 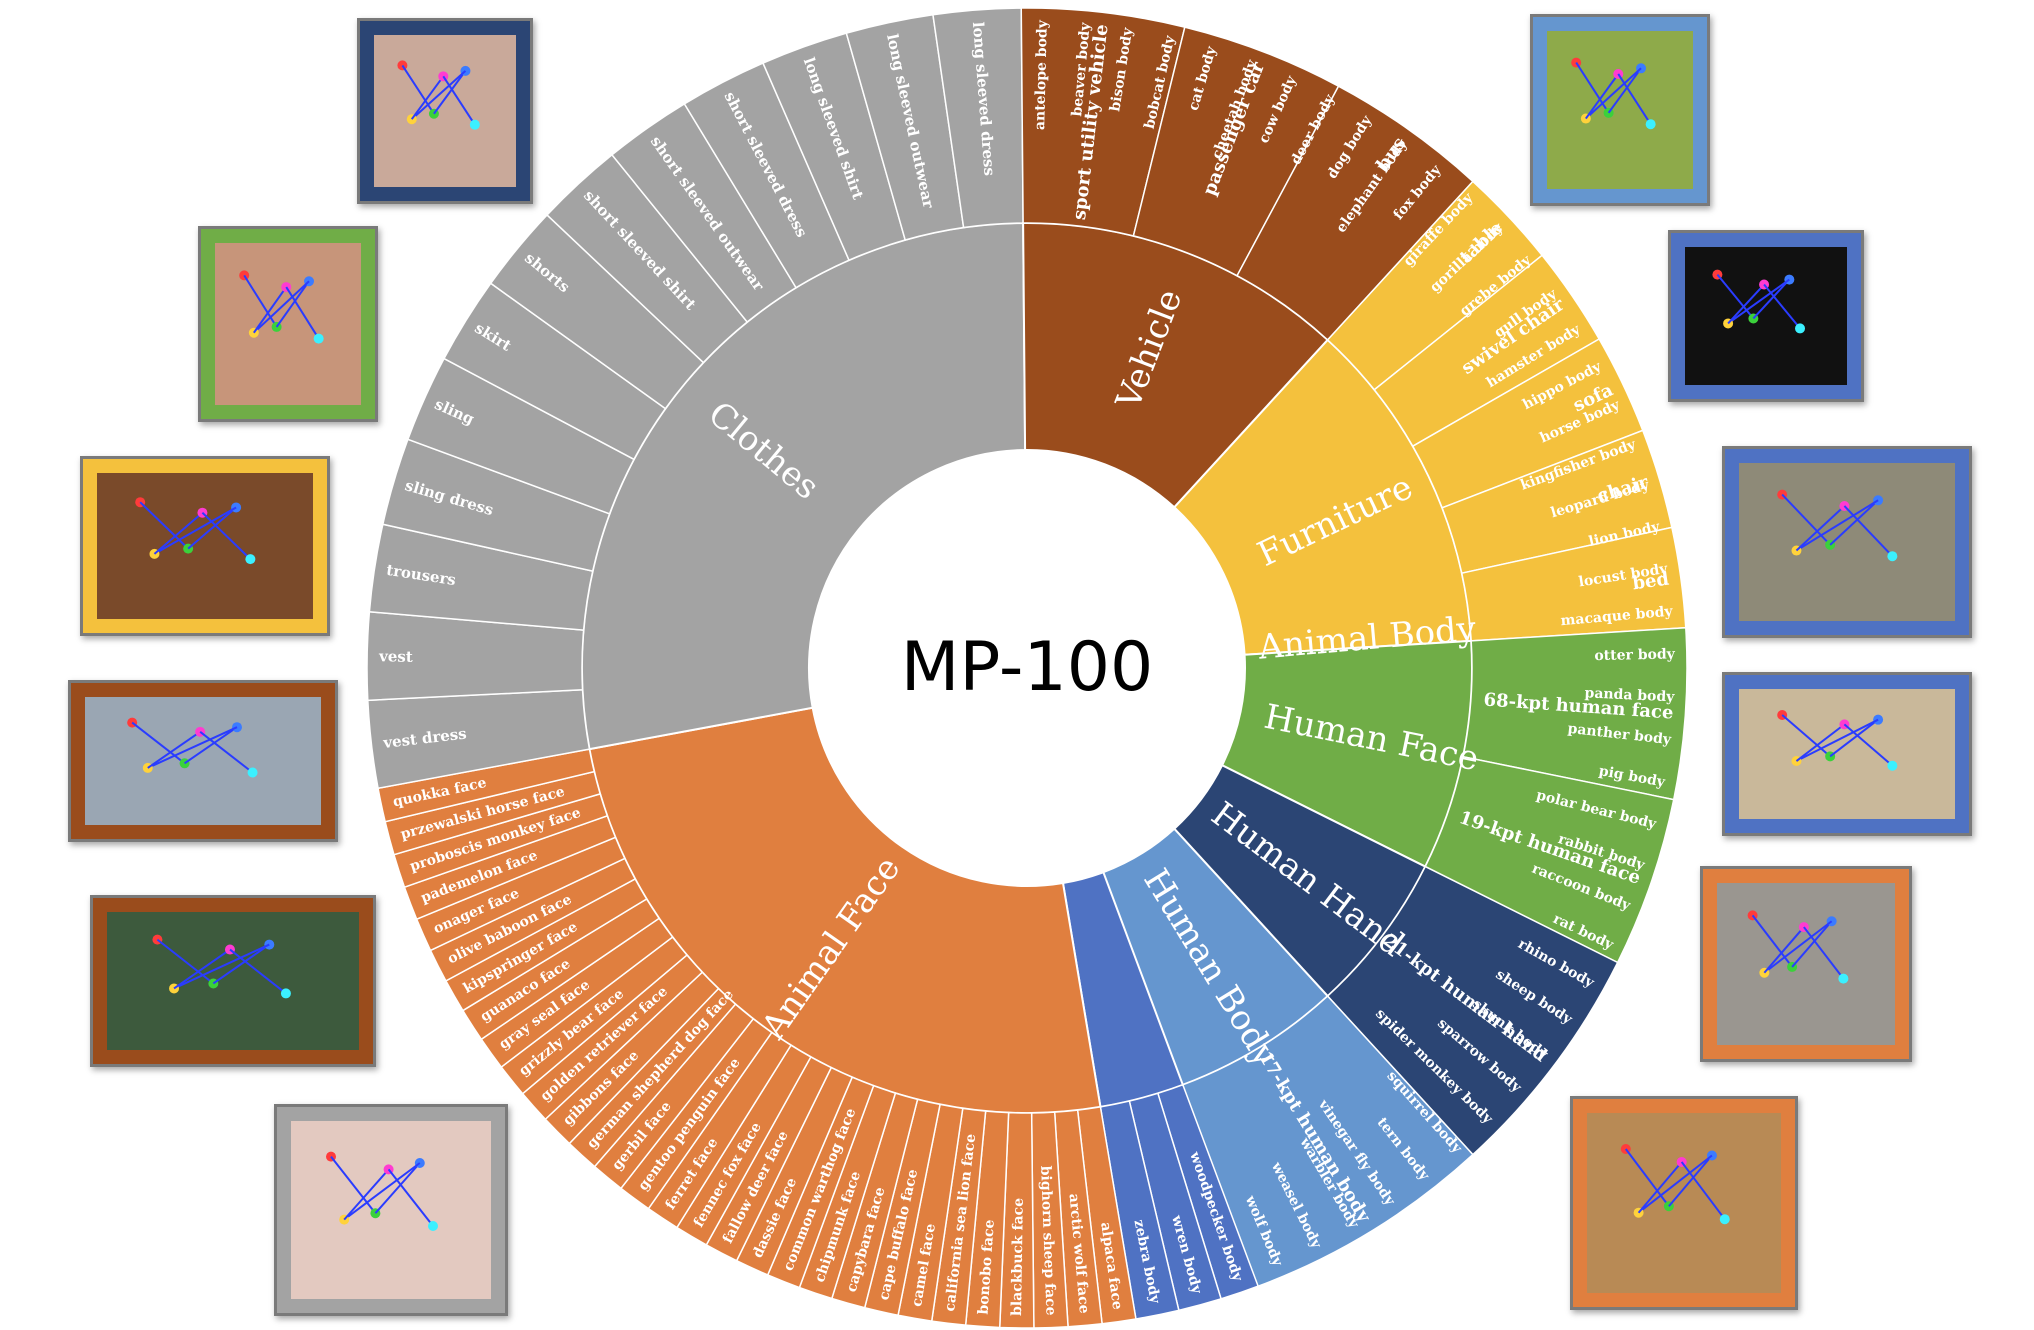 I want to click on thumb-child-photo, so click(x=1620, y=110).